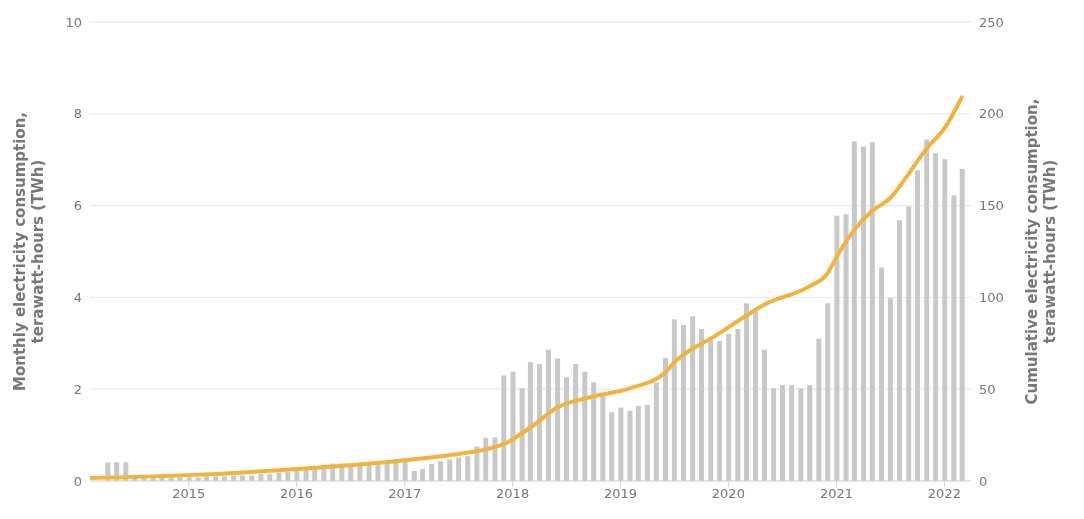 Image resolution: width=1084 pixels, height=519 pixels. What do you see at coordinates (620, 494) in the screenshot?
I see `x-tick-label: 2019` at bounding box center [620, 494].